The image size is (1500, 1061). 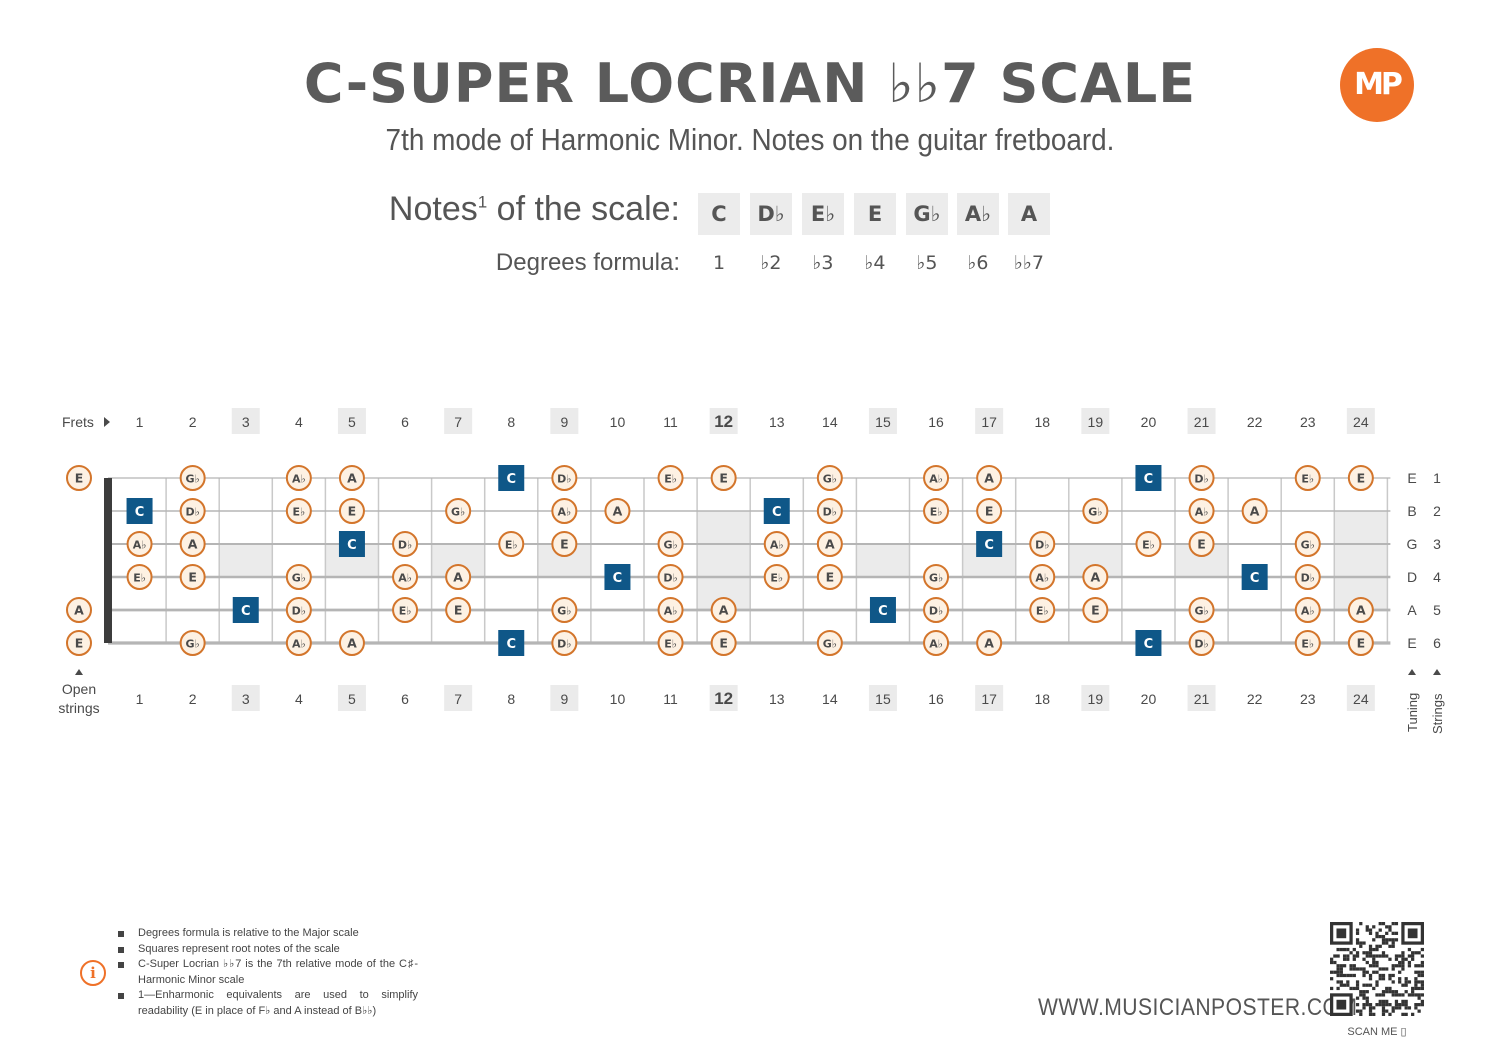 What do you see at coordinates (79, 610) in the screenshot?
I see `open-string-note-label: A` at bounding box center [79, 610].